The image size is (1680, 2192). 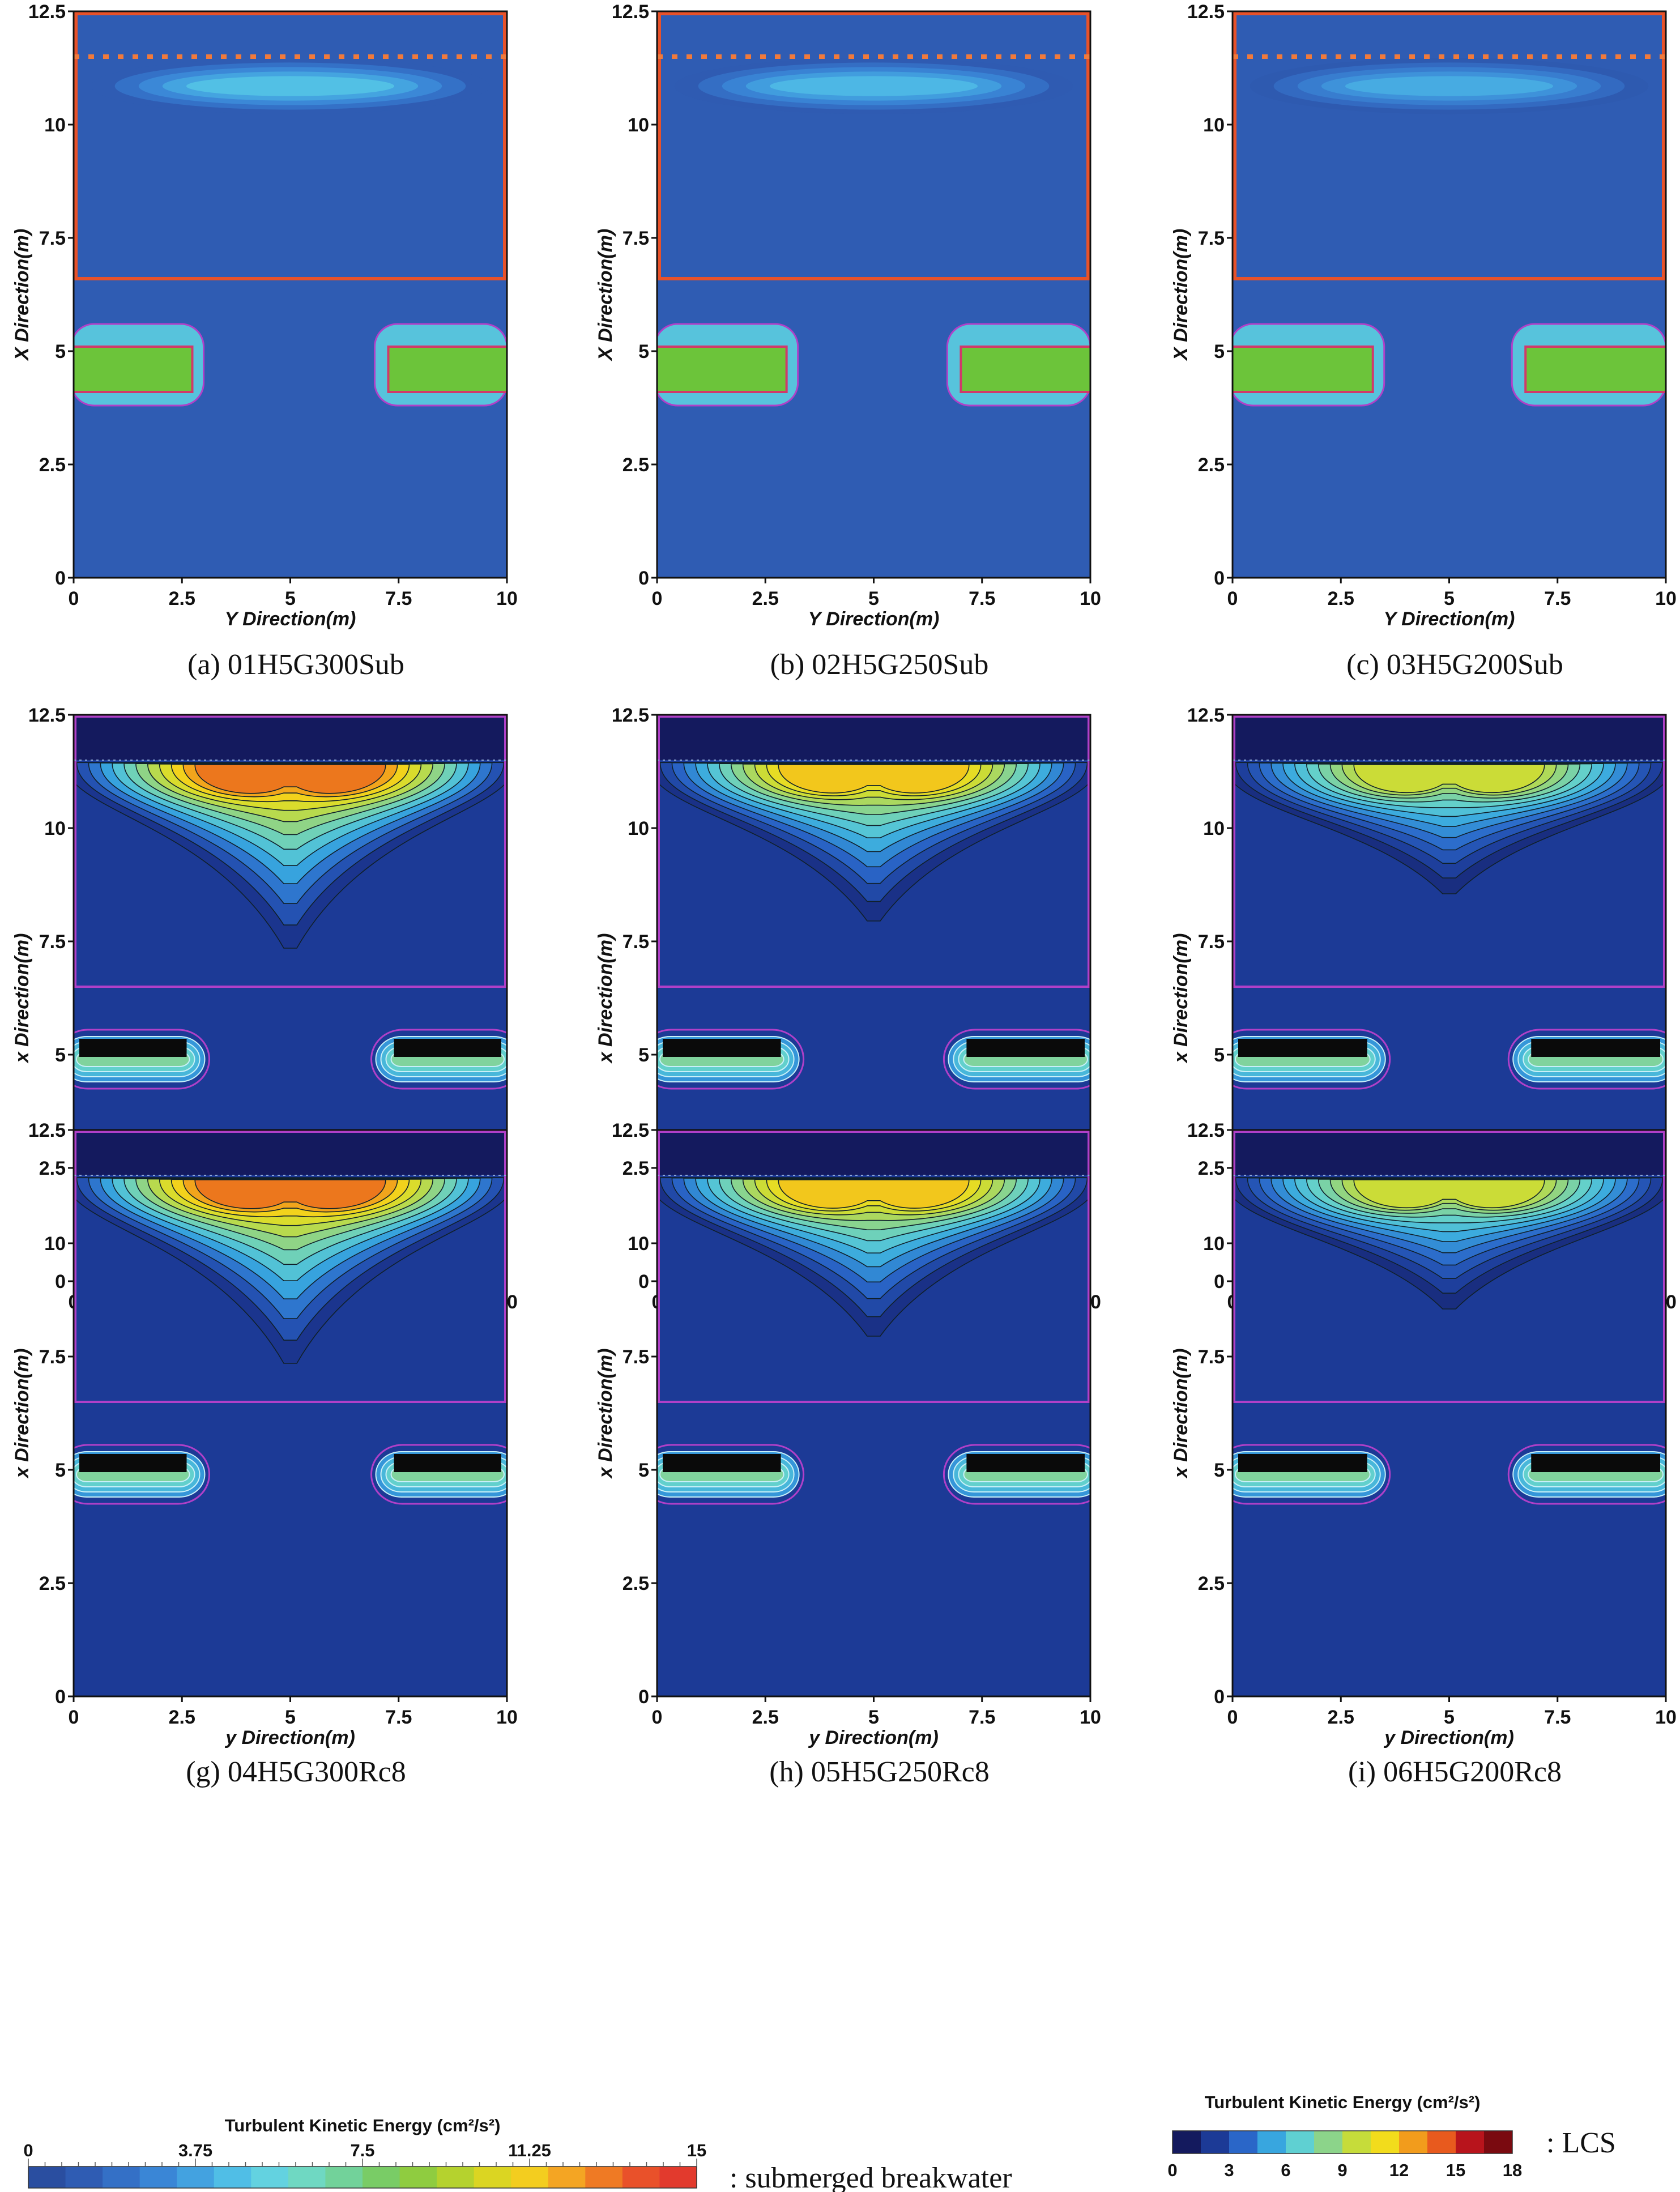 What do you see at coordinates (874, 779) in the screenshot?
I see `tke-contour` at bounding box center [874, 779].